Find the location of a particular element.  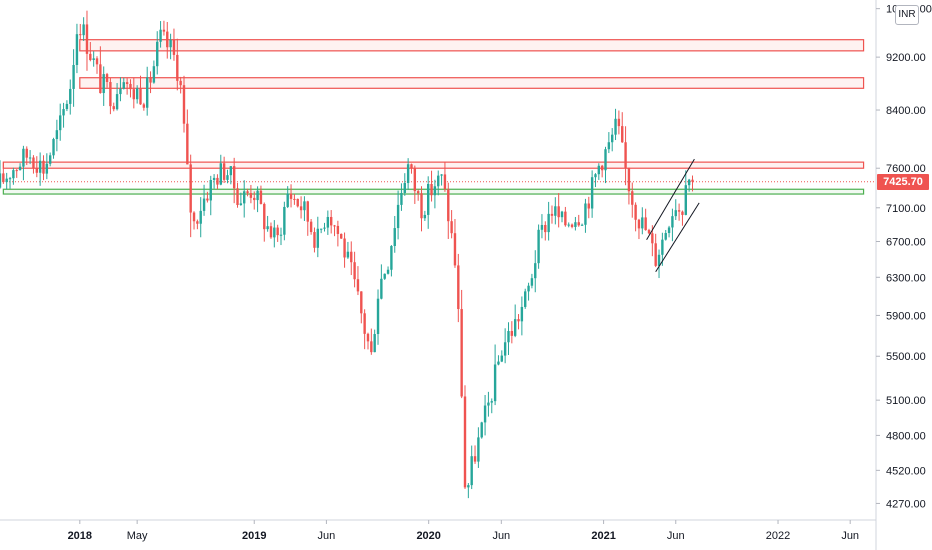

y-tick-label: 5500.00 is located at coordinates (906, 357).